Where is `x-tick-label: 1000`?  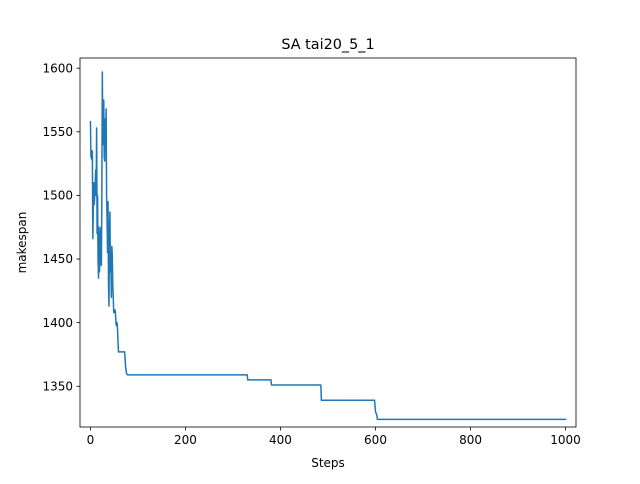
x-tick-label: 1000 is located at coordinates (565, 440).